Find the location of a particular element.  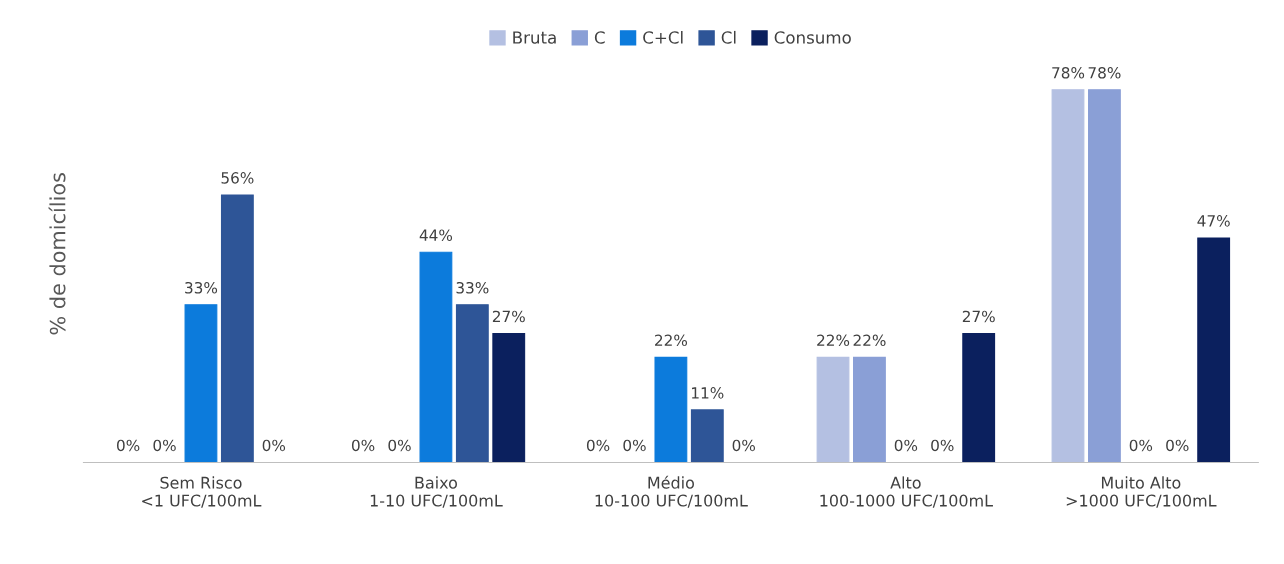

x-tick-label: Médio 10-100 UFC/100mL is located at coordinates (671, 491).